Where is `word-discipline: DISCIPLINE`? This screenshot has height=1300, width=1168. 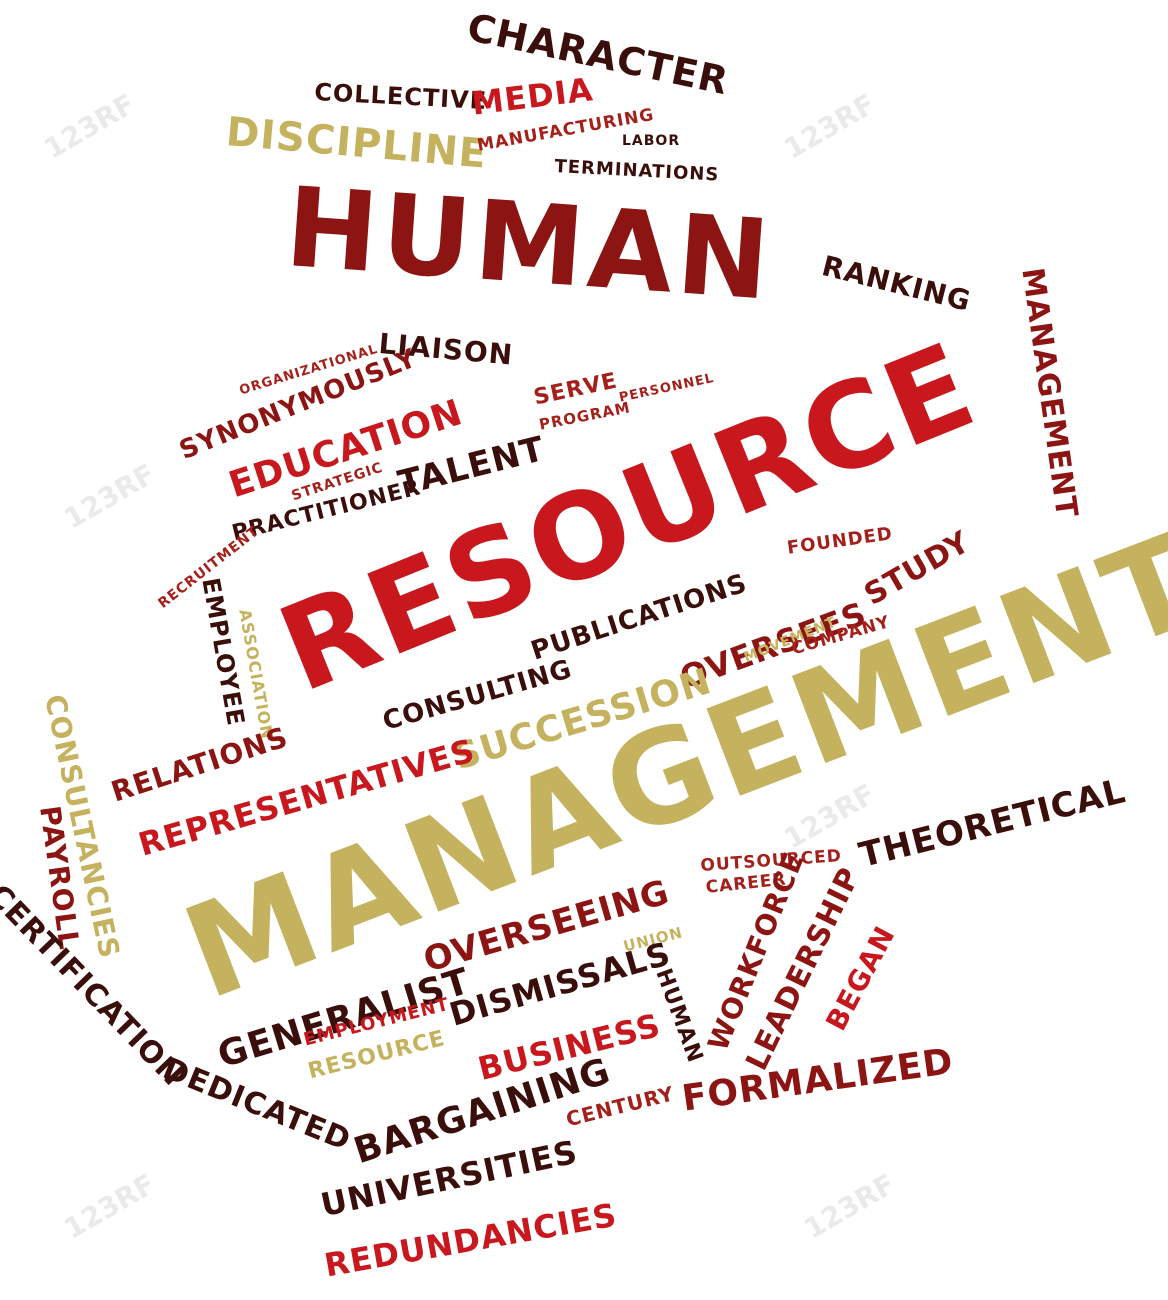
word-discipline: DISCIPLINE is located at coordinates (356, 143).